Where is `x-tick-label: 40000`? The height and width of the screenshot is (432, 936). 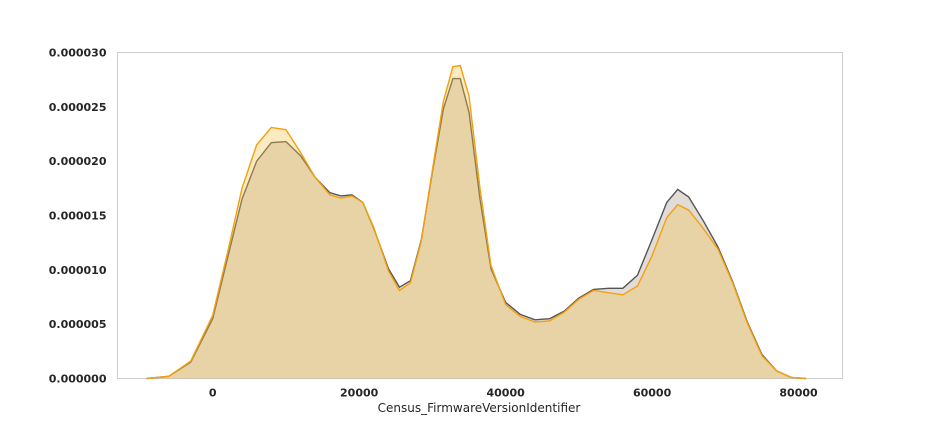 x-tick-label: 40000 is located at coordinates (505, 393).